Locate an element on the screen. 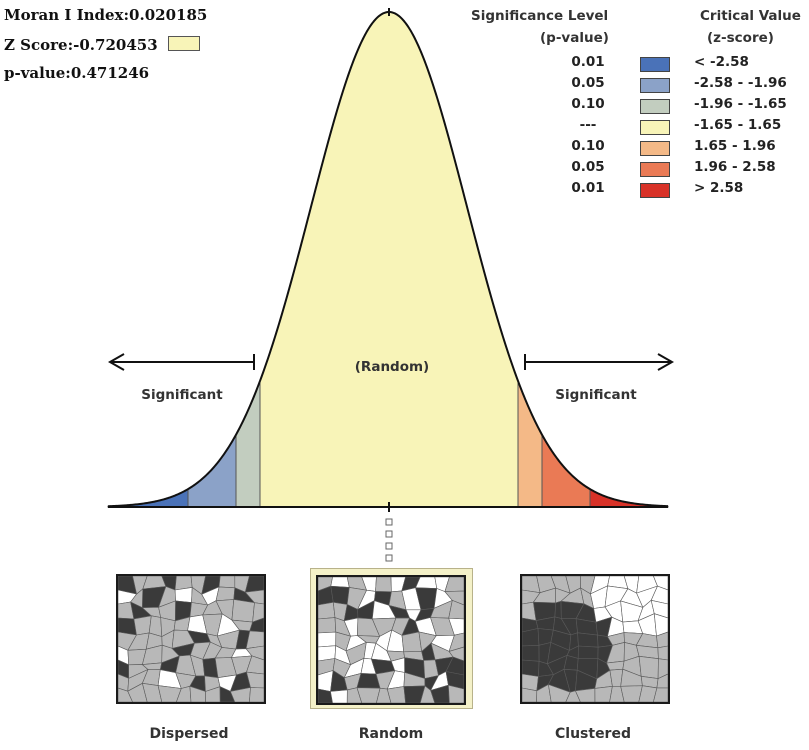 This screenshot has height=750, width=809. legend-zscore: > 2.58 is located at coordinates (719, 188).